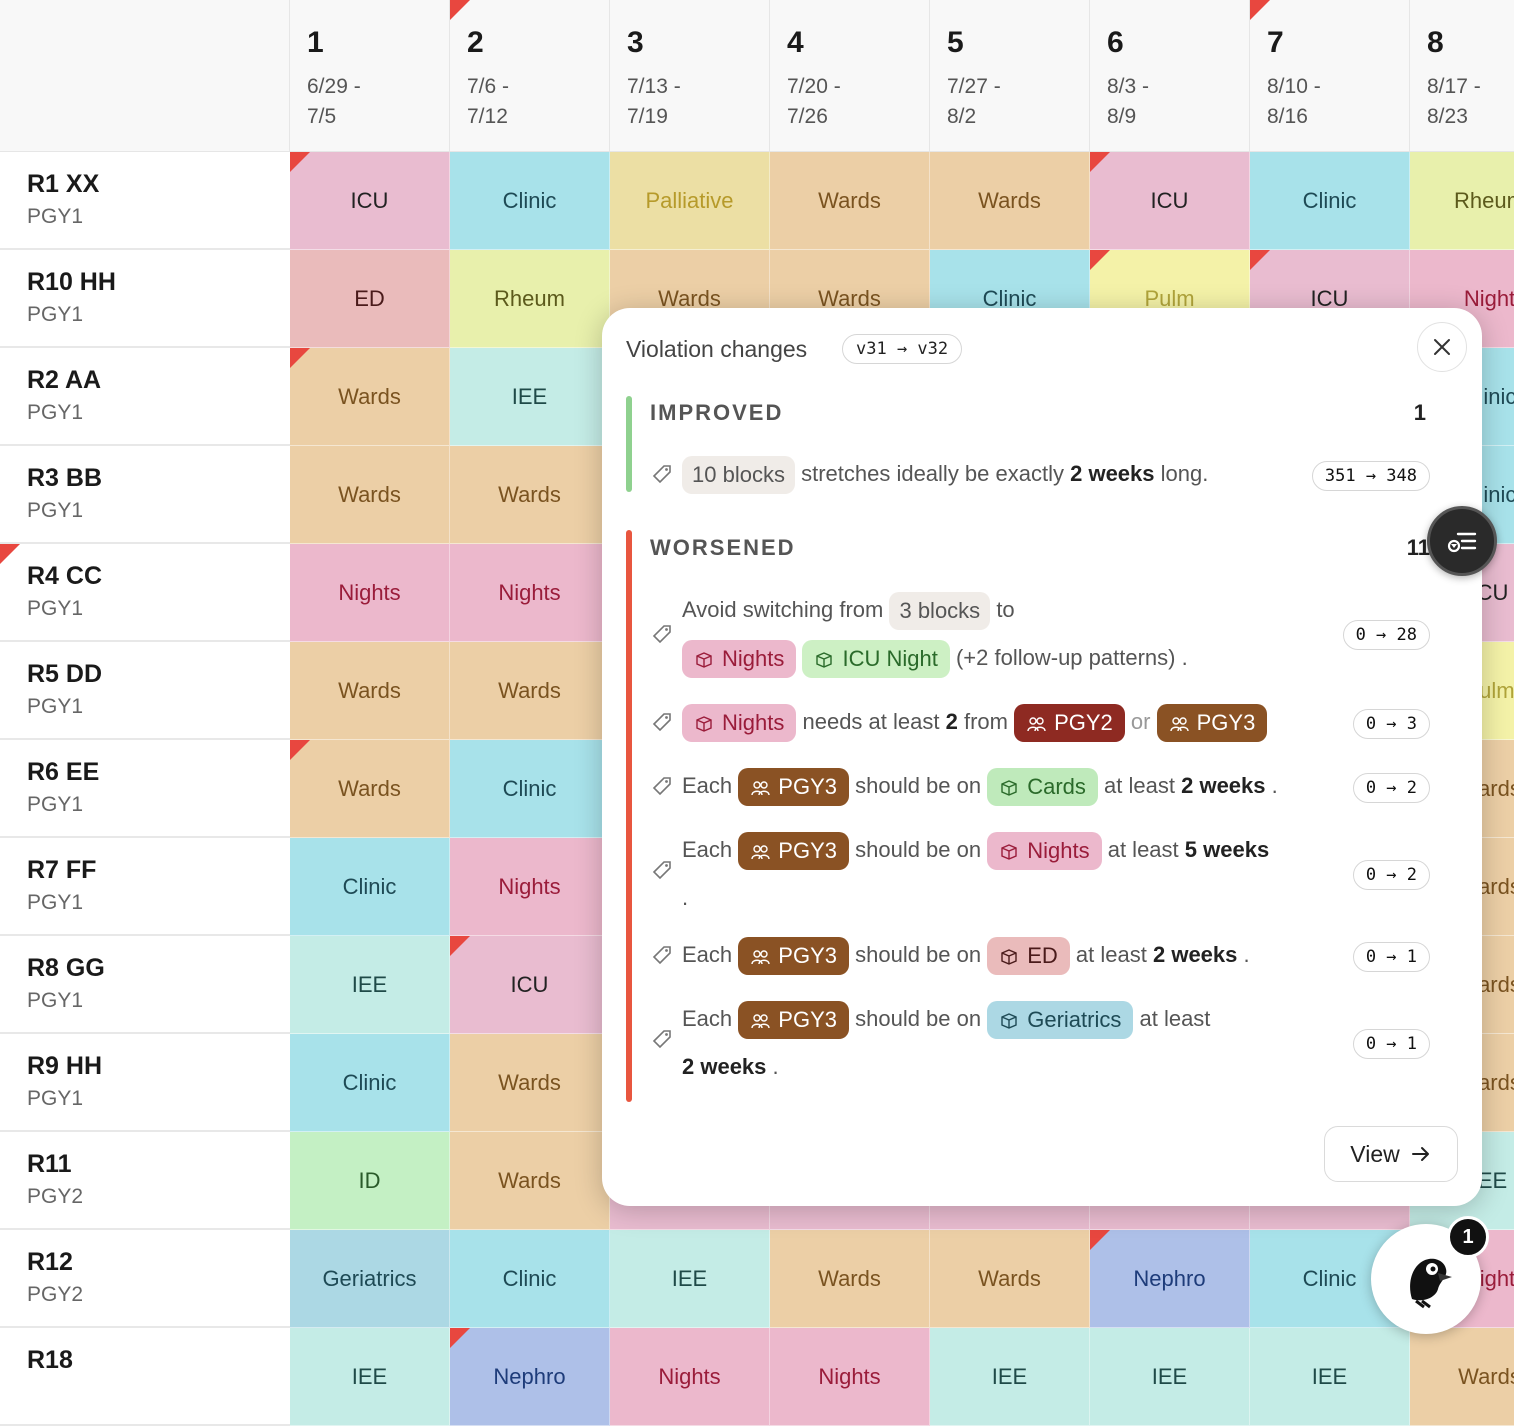 The height and width of the screenshot is (1426, 1514). I want to click on improved-count: 1, so click(1419, 412).